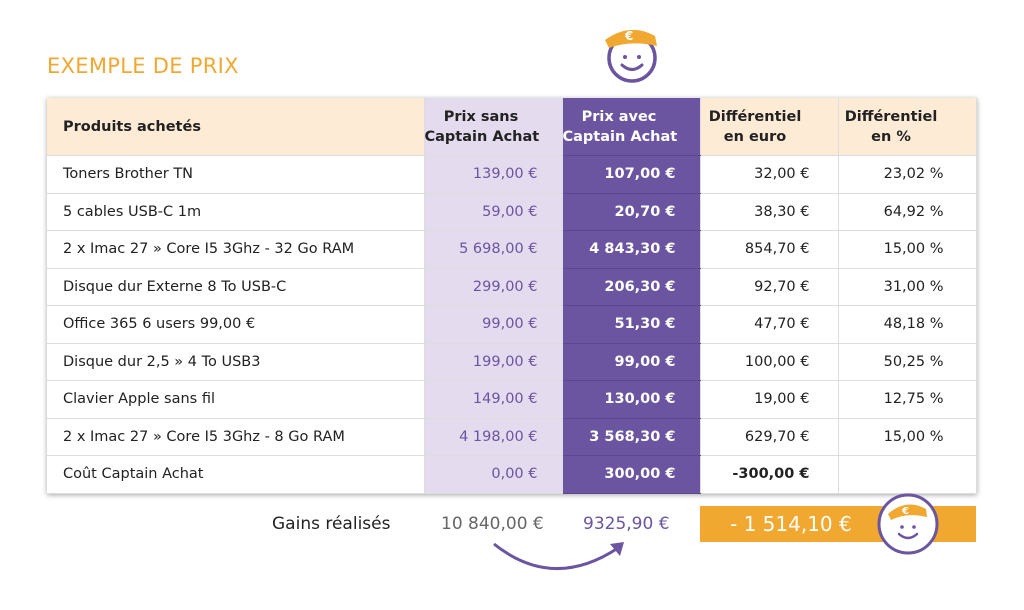  Describe the element at coordinates (907, 287) in the screenshot. I see `cell: 31,00 %` at that location.